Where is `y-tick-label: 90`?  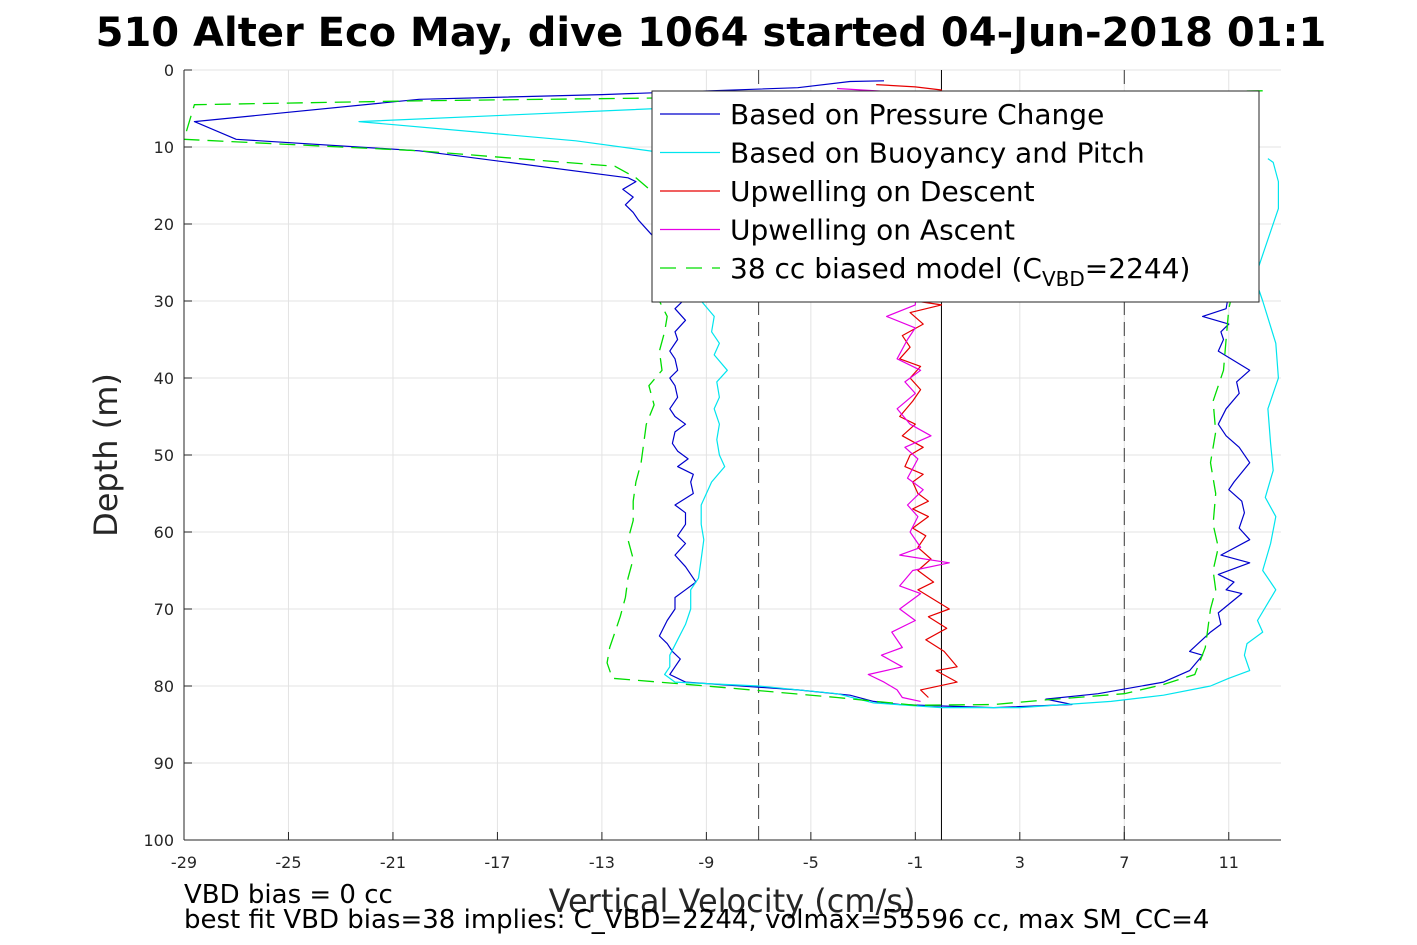 y-tick-label: 90 is located at coordinates (164, 763).